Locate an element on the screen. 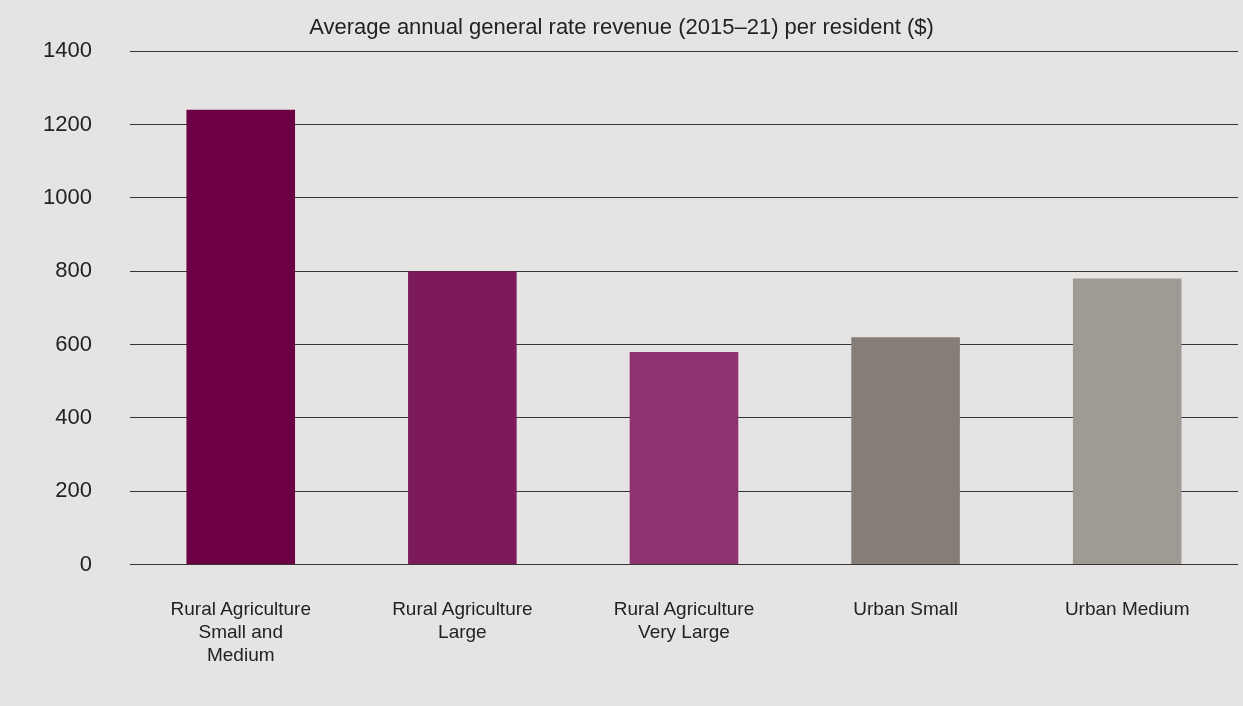 This screenshot has width=1243, height=706. y-tick-label: 800 is located at coordinates (73, 270).